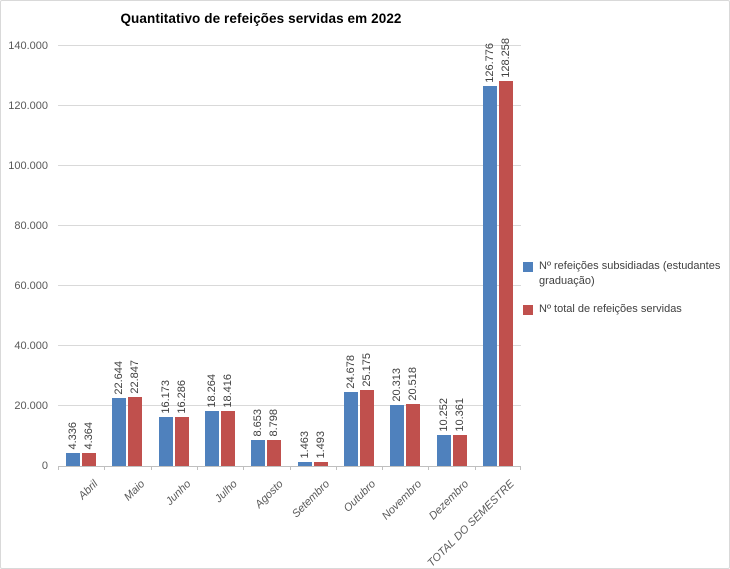  What do you see at coordinates (228, 391) in the screenshot?
I see `bar-value-label: 18.416` at bounding box center [228, 391].